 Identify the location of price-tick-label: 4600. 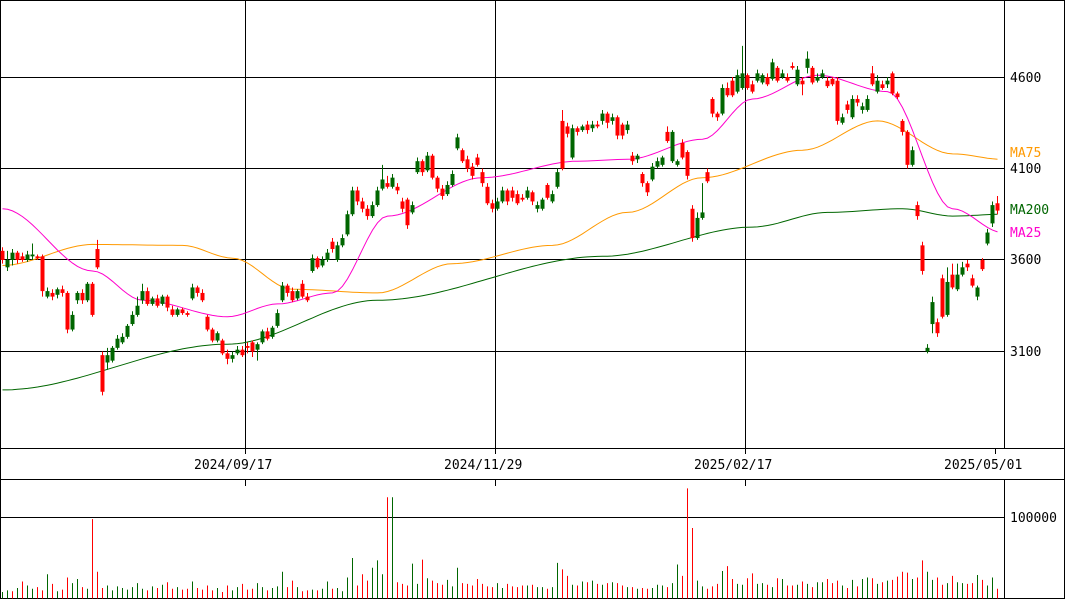
(1025, 78).